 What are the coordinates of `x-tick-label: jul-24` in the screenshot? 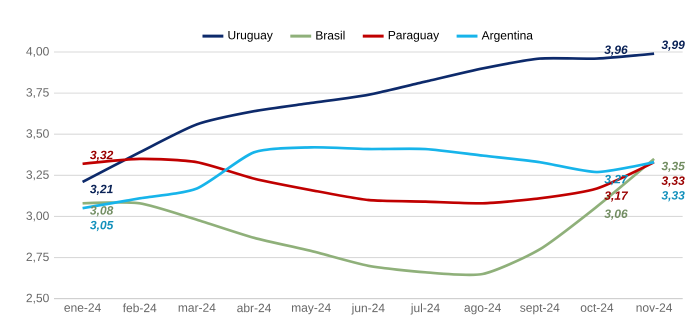 It's located at (425, 309).